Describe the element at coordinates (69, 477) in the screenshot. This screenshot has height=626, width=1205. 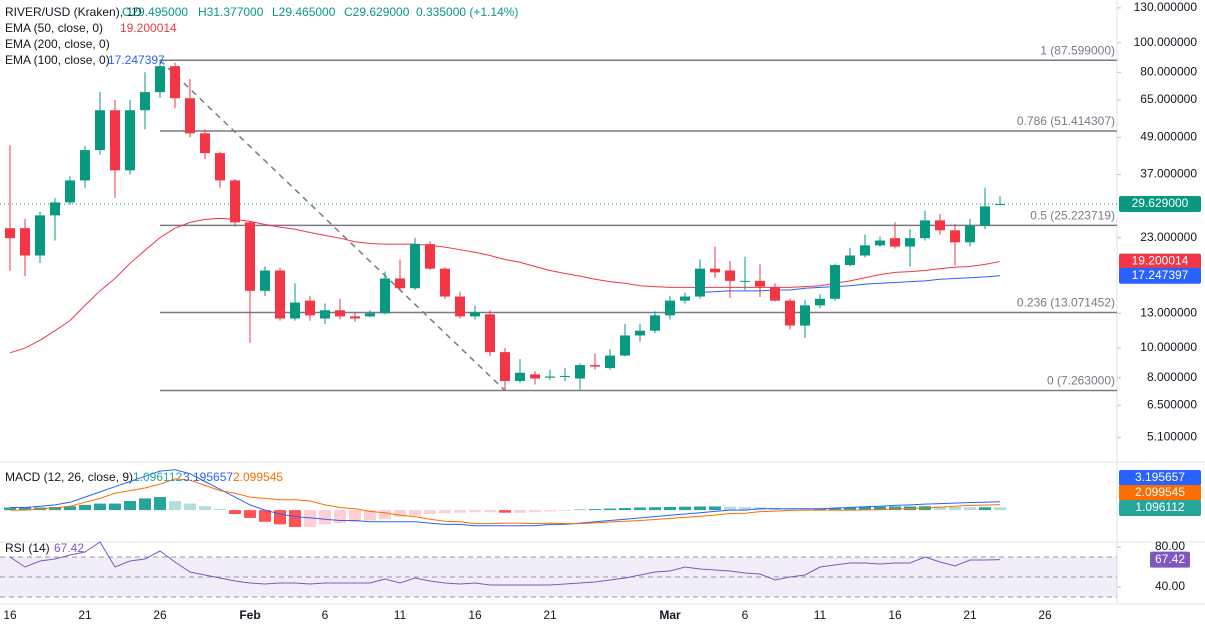
I see `indicator-title: MACD (12, 26, close, 9)` at that location.